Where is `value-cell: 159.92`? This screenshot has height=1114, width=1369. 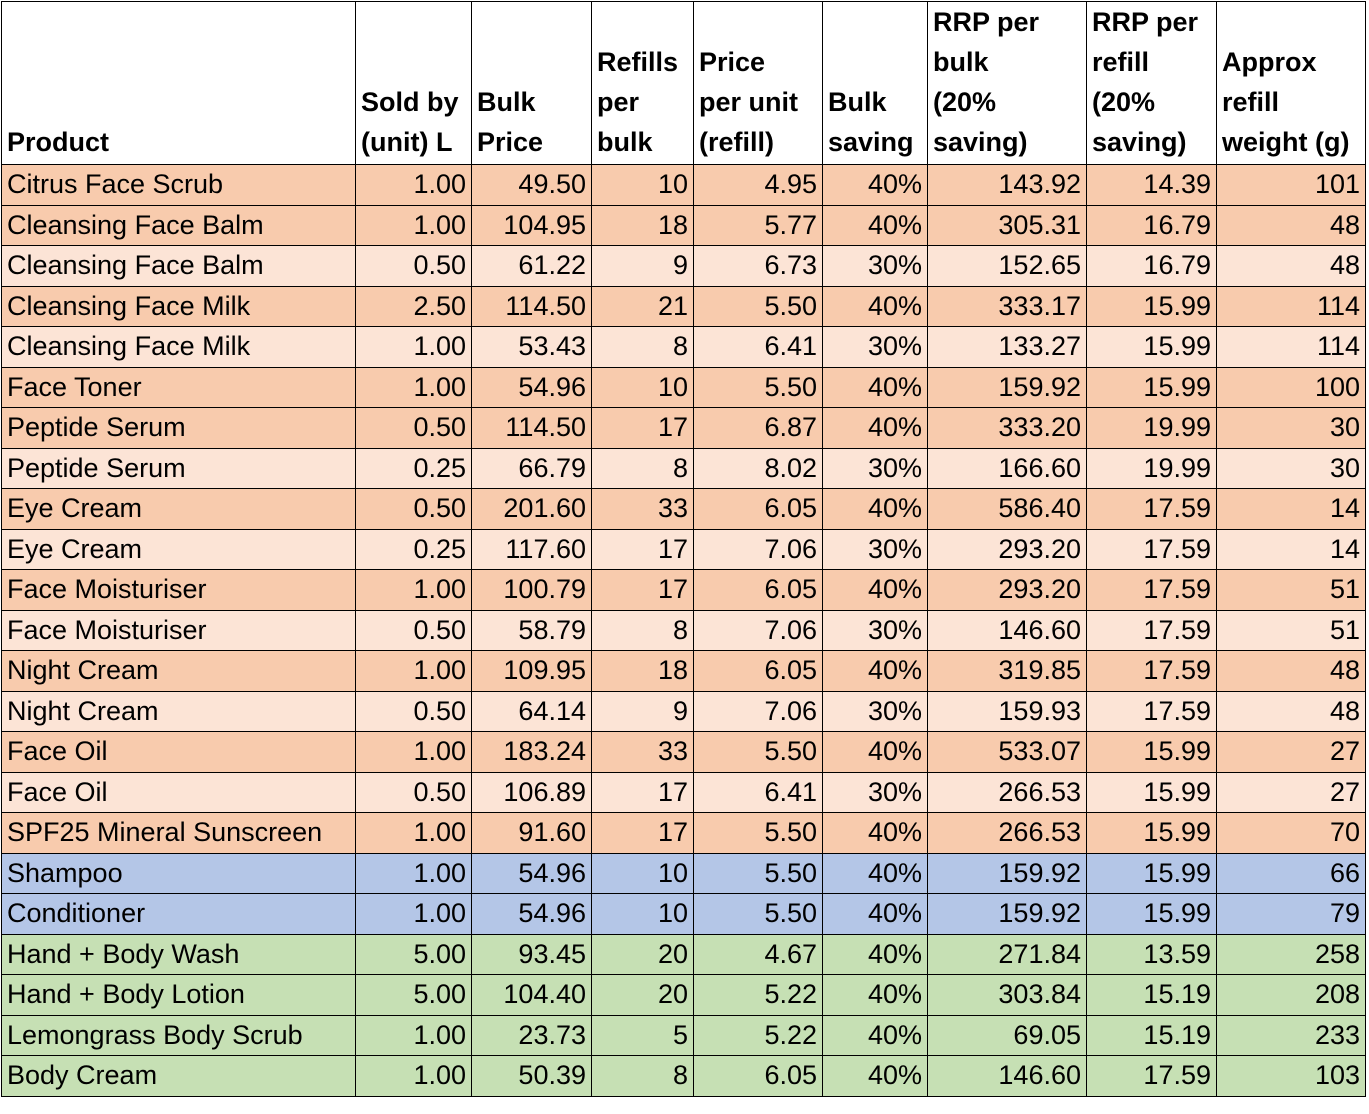 value-cell: 159.92 is located at coordinates (1007, 387).